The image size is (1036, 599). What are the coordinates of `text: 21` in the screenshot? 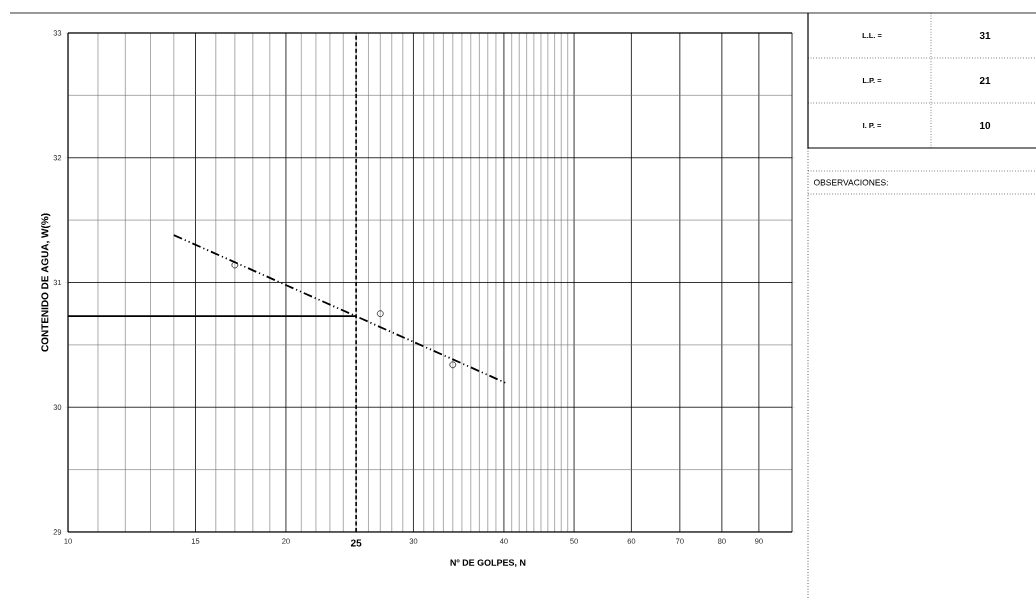 It's located at (985, 80).